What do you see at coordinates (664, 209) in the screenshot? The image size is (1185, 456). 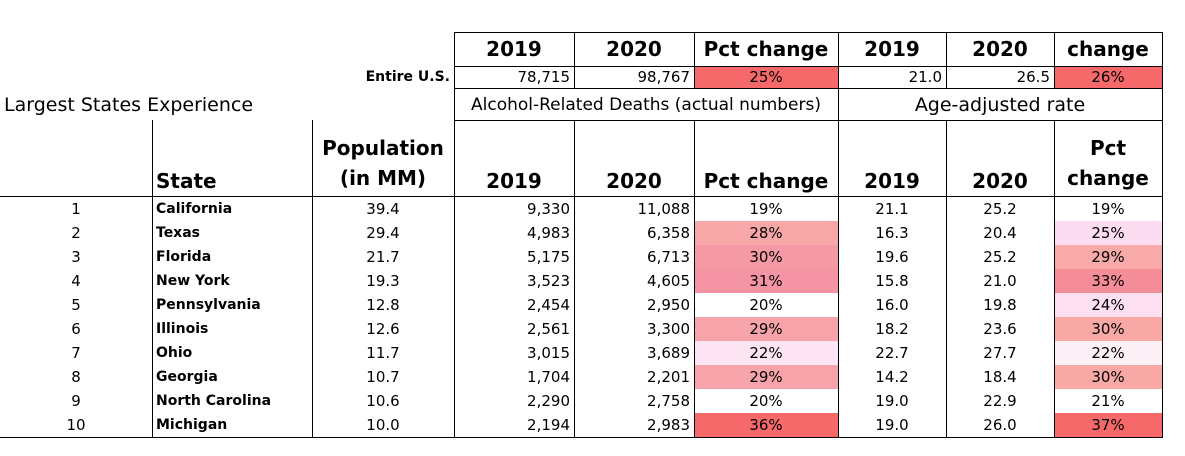 I see `deaths-2020-cell: 11,088` at bounding box center [664, 209].